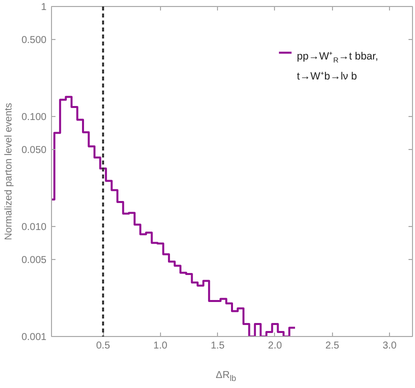  Describe the element at coordinates (226, 377) in the screenshot. I see `x-axis-title: ΔR$_{lb}$` at that location.